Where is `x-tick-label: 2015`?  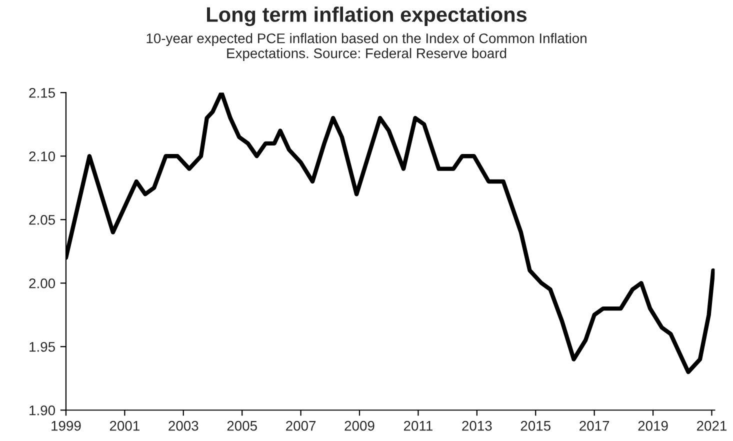 x-tick-label: 2015 is located at coordinates (535, 425).